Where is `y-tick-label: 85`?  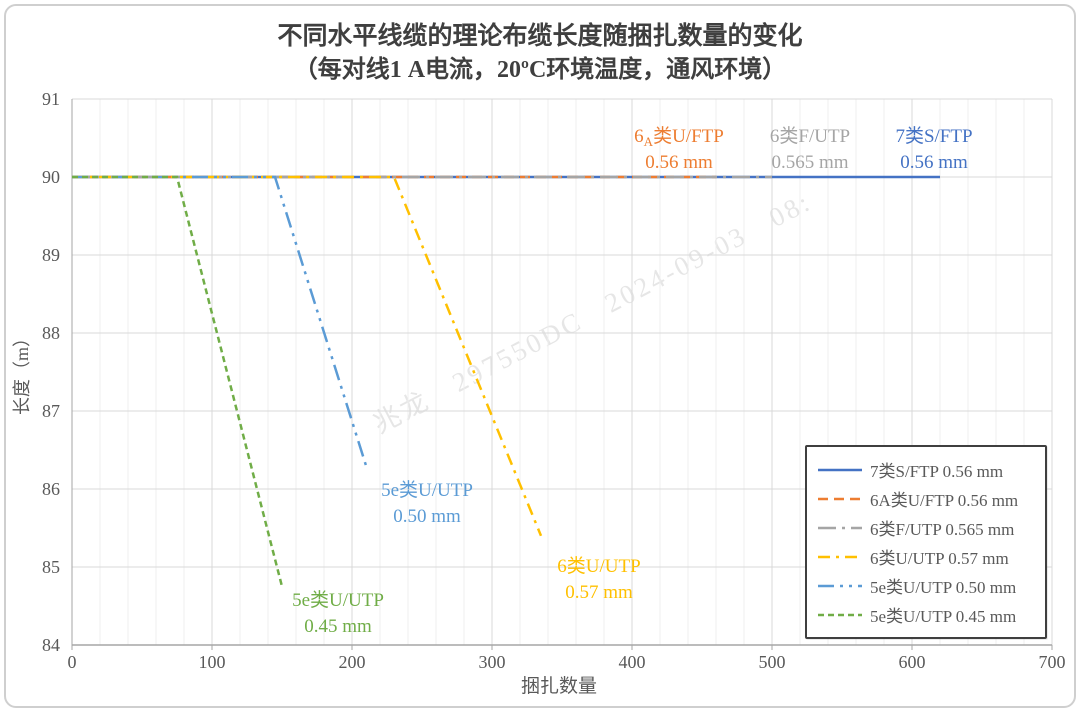
y-tick-label: 85 is located at coordinates (51, 567).